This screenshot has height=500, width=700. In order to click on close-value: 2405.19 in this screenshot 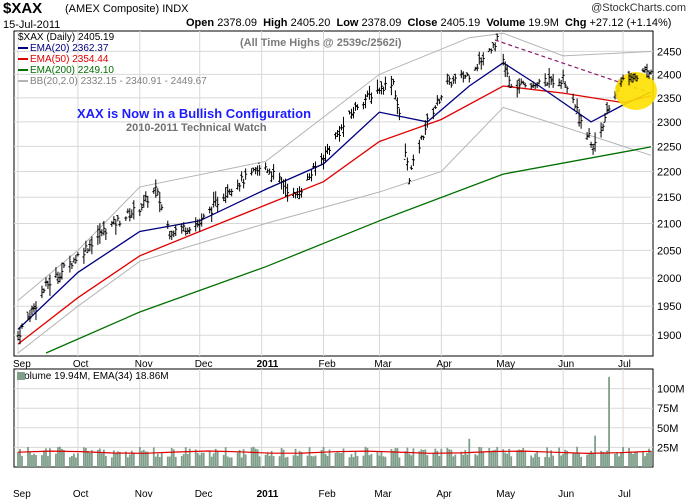, I will do `click(460, 23)`.